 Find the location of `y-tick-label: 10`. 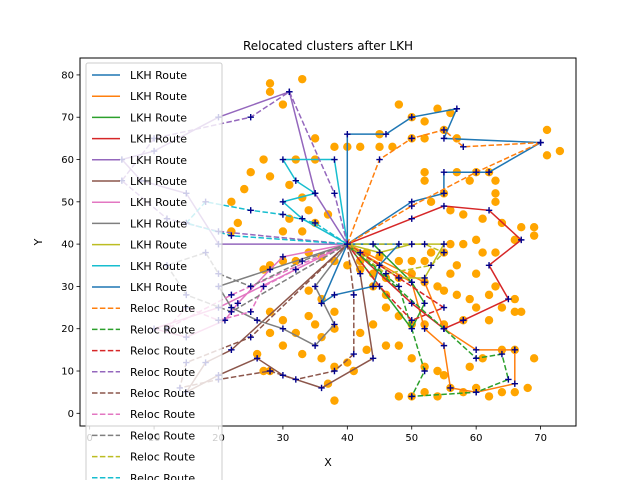

y-tick-label: 10 is located at coordinates (67, 372).